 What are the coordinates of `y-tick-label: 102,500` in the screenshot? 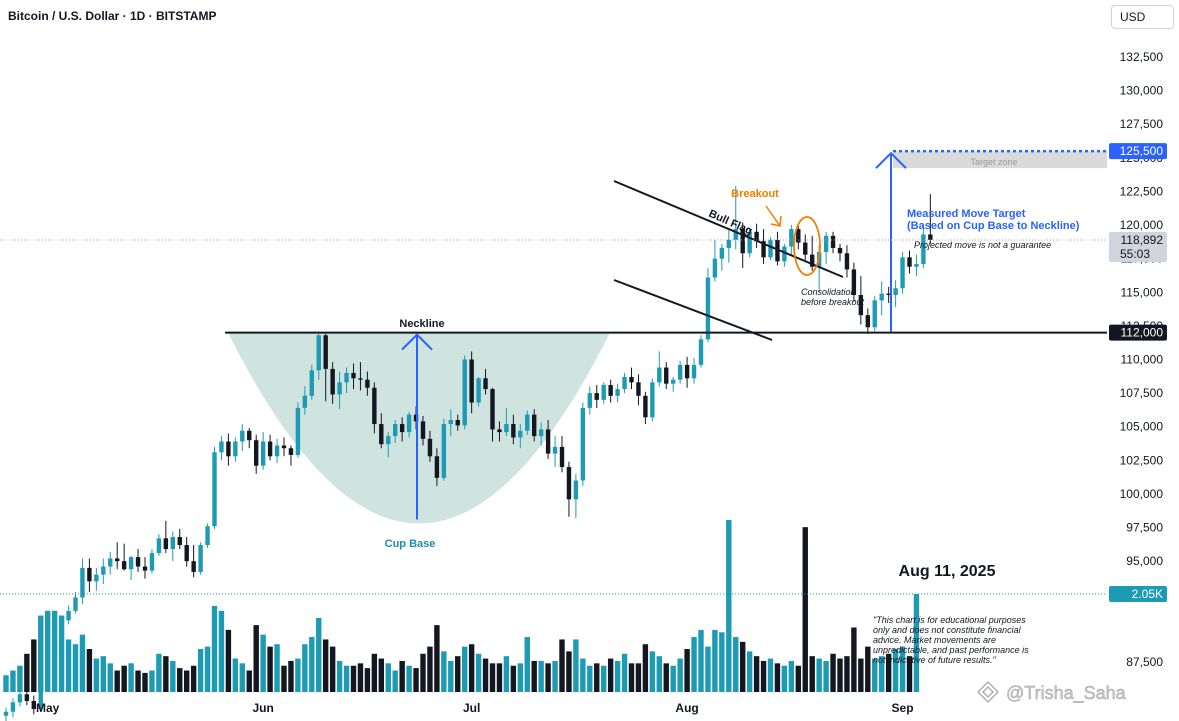 It's located at (1142, 460).